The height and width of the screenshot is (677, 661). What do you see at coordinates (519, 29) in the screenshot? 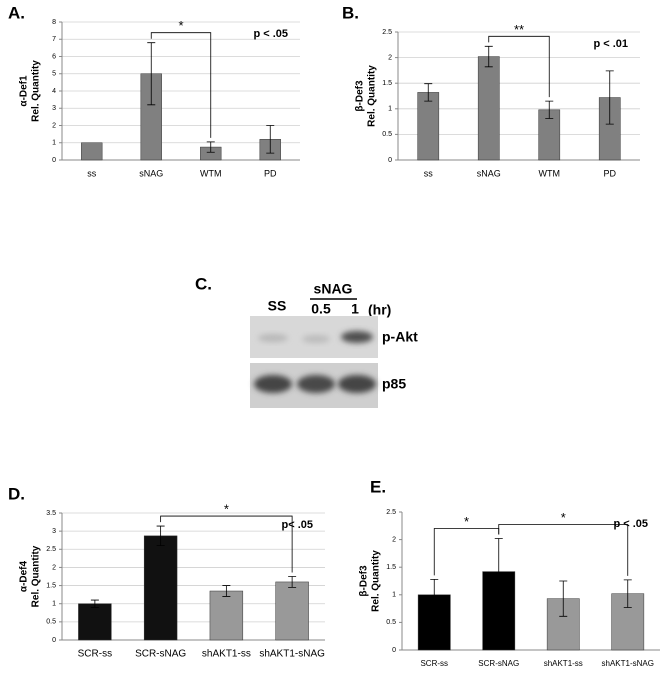
I see `significance-label: **` at bounding box center [519, 29].